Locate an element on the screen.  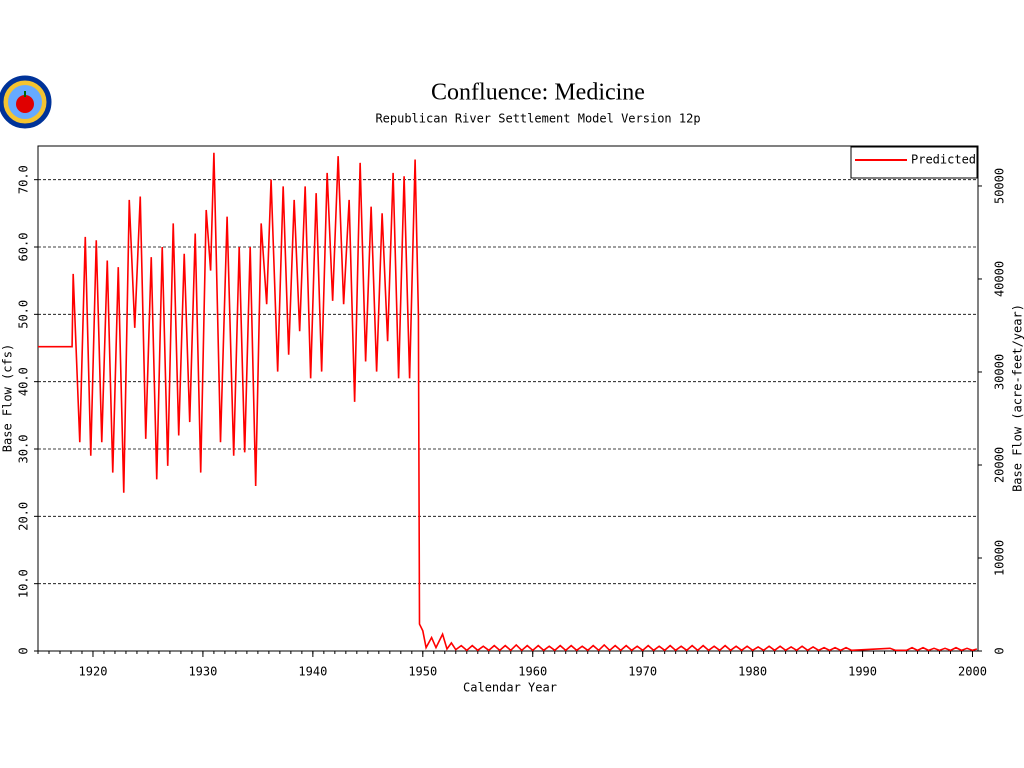
y2-tick-label: 40000 is located at coordinates (1000, 279).